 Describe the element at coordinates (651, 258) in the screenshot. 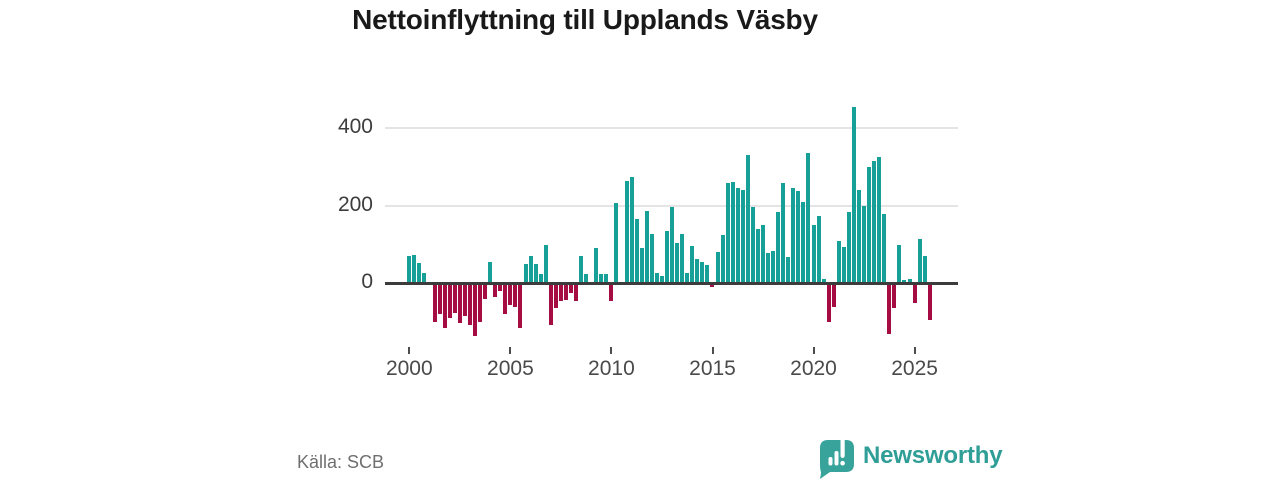

I see `bar-2012-Q1` at that location.